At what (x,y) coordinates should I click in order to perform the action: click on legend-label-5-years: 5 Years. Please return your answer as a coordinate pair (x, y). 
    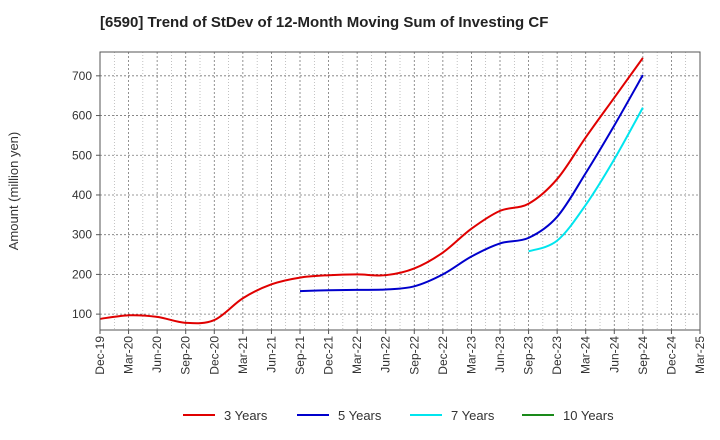
    Looking at the image, I should click on (360, 415).